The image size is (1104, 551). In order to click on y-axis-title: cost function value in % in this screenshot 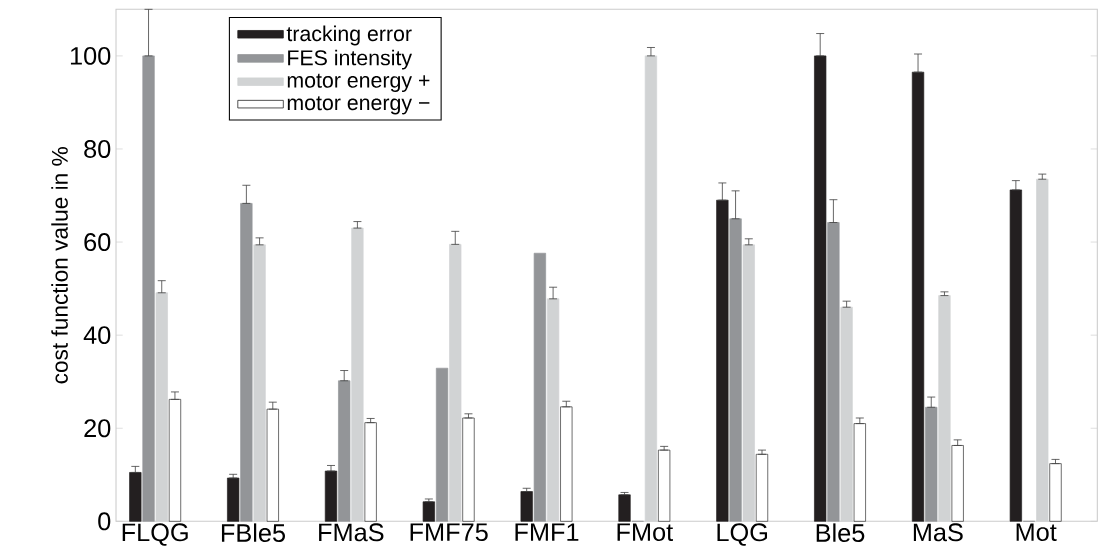, I will do `click(59, 265)`.